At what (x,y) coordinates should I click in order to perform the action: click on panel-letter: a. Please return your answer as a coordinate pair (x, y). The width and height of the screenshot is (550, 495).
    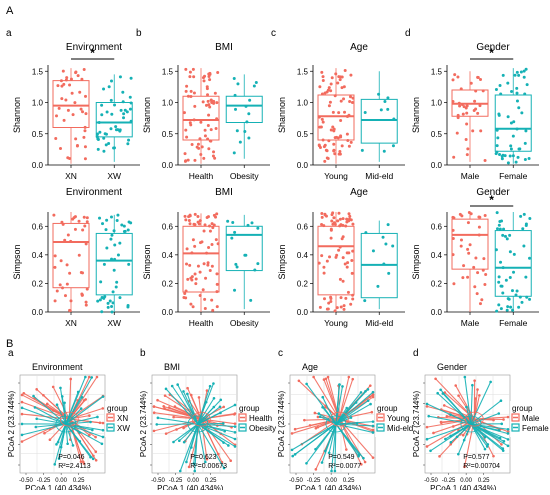
    Looking at the image, I should click on (9, 33).